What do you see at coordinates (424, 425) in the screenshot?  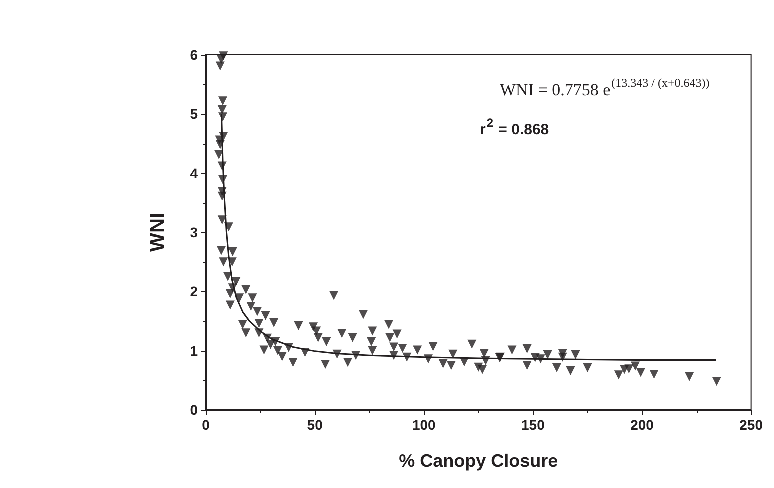 I see `x-tick-label: 100` at bounding box center [424, 425].